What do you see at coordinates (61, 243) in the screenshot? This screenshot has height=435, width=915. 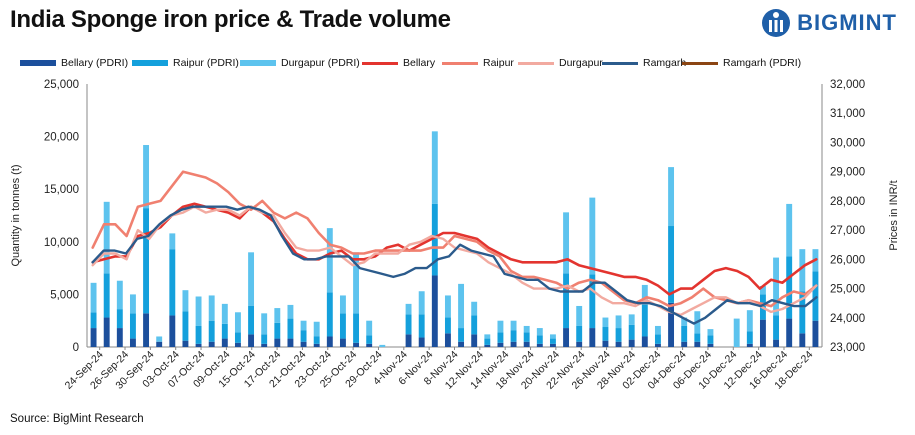 I see `y-left-tick-label: 10,000` at bounding box center [61, 243].